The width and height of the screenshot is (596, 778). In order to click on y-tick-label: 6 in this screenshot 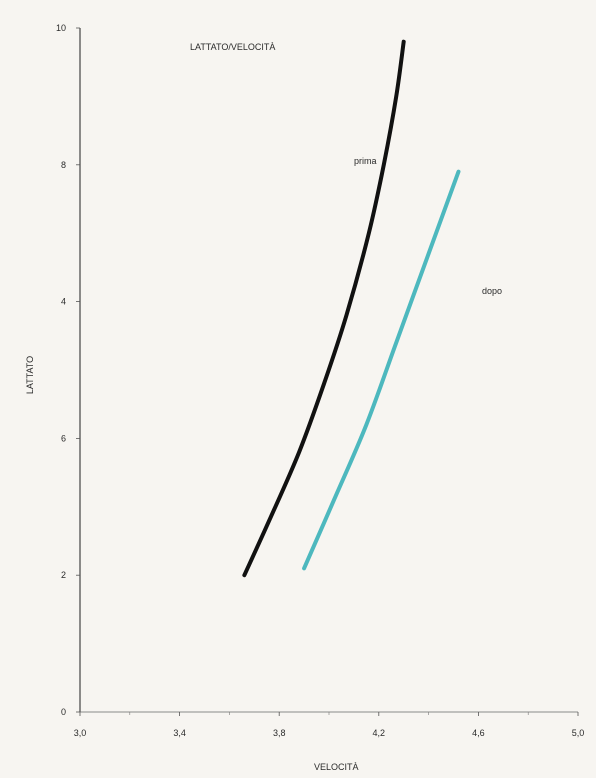, I will do `click(63, 438)`.